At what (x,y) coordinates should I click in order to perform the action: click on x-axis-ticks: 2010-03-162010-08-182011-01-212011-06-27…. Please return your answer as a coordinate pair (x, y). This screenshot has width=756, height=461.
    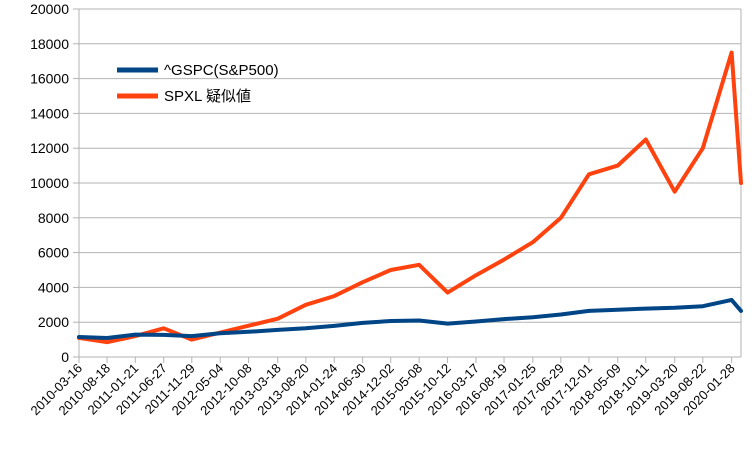
    Looking at the image, I should click on (382, 387).